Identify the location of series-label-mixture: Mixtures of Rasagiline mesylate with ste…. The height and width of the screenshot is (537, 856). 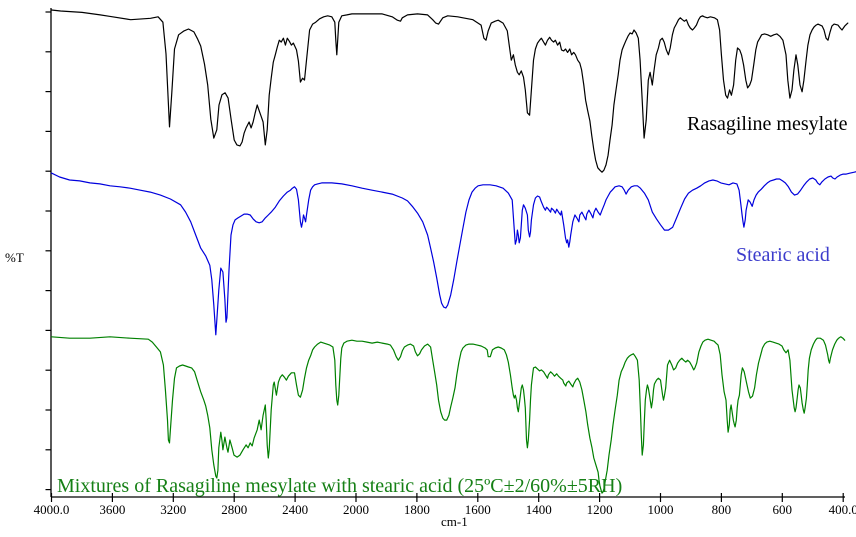
(340, 486).